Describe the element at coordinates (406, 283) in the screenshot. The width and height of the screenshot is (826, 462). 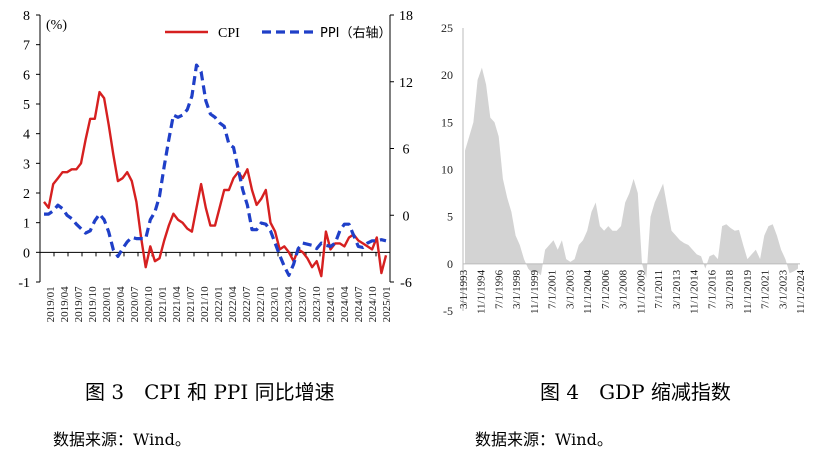
I see `right-tick-label: -6` at that location.